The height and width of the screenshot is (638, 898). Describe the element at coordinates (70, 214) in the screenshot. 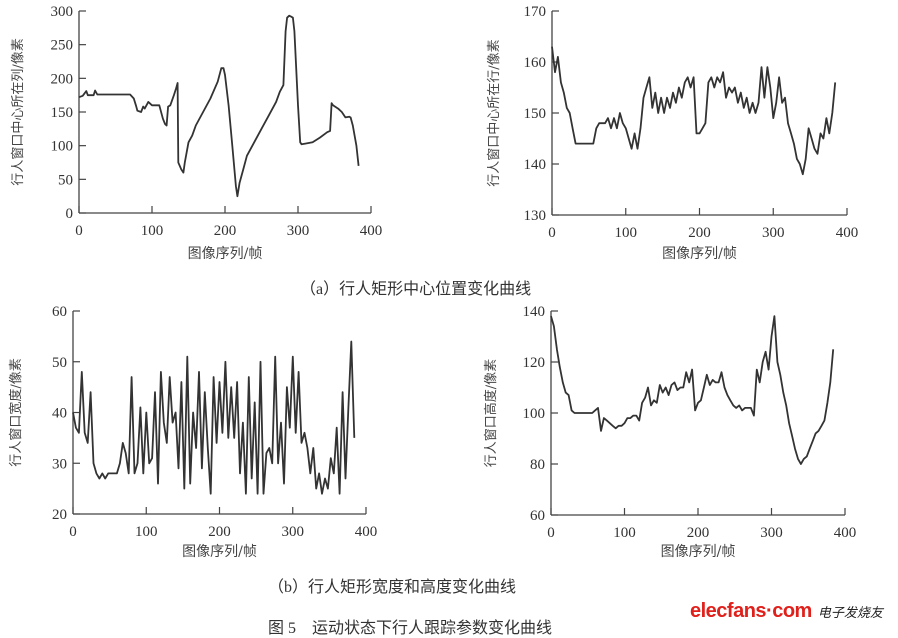

I see `chart-1-y-tick-label: 0` at that location.